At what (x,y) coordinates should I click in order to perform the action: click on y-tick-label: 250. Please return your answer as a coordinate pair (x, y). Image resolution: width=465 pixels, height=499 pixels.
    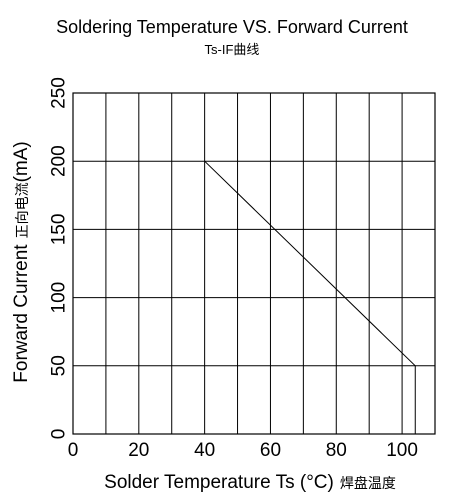
    Looking at the image, I should click on (59, 93).